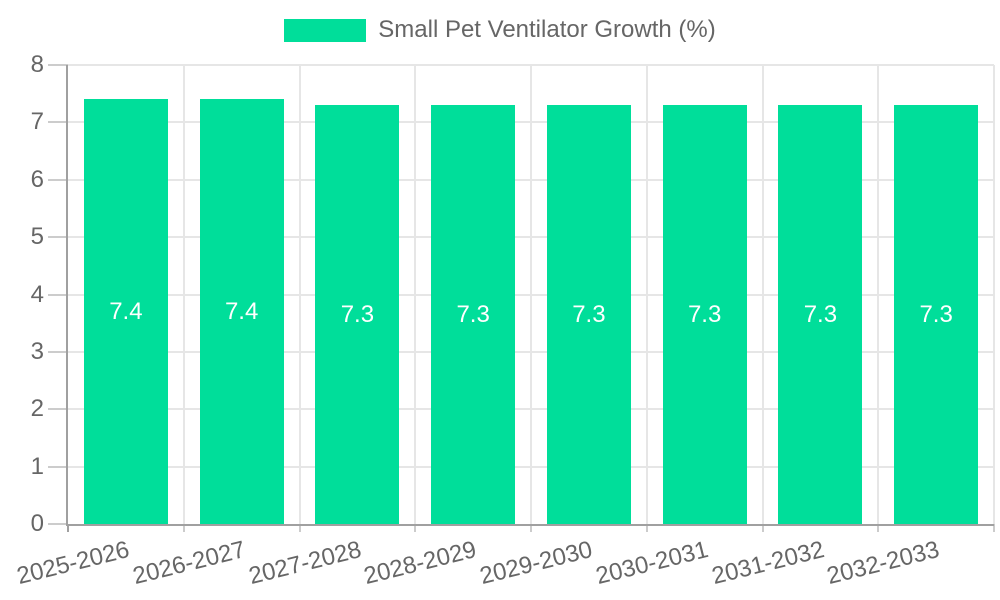 The height and width of the screenshot is (600, 1000). Describe the element at coordinates (304, 563) in the screenshot. I see `x-tick-label: 2027-2028` at that location.